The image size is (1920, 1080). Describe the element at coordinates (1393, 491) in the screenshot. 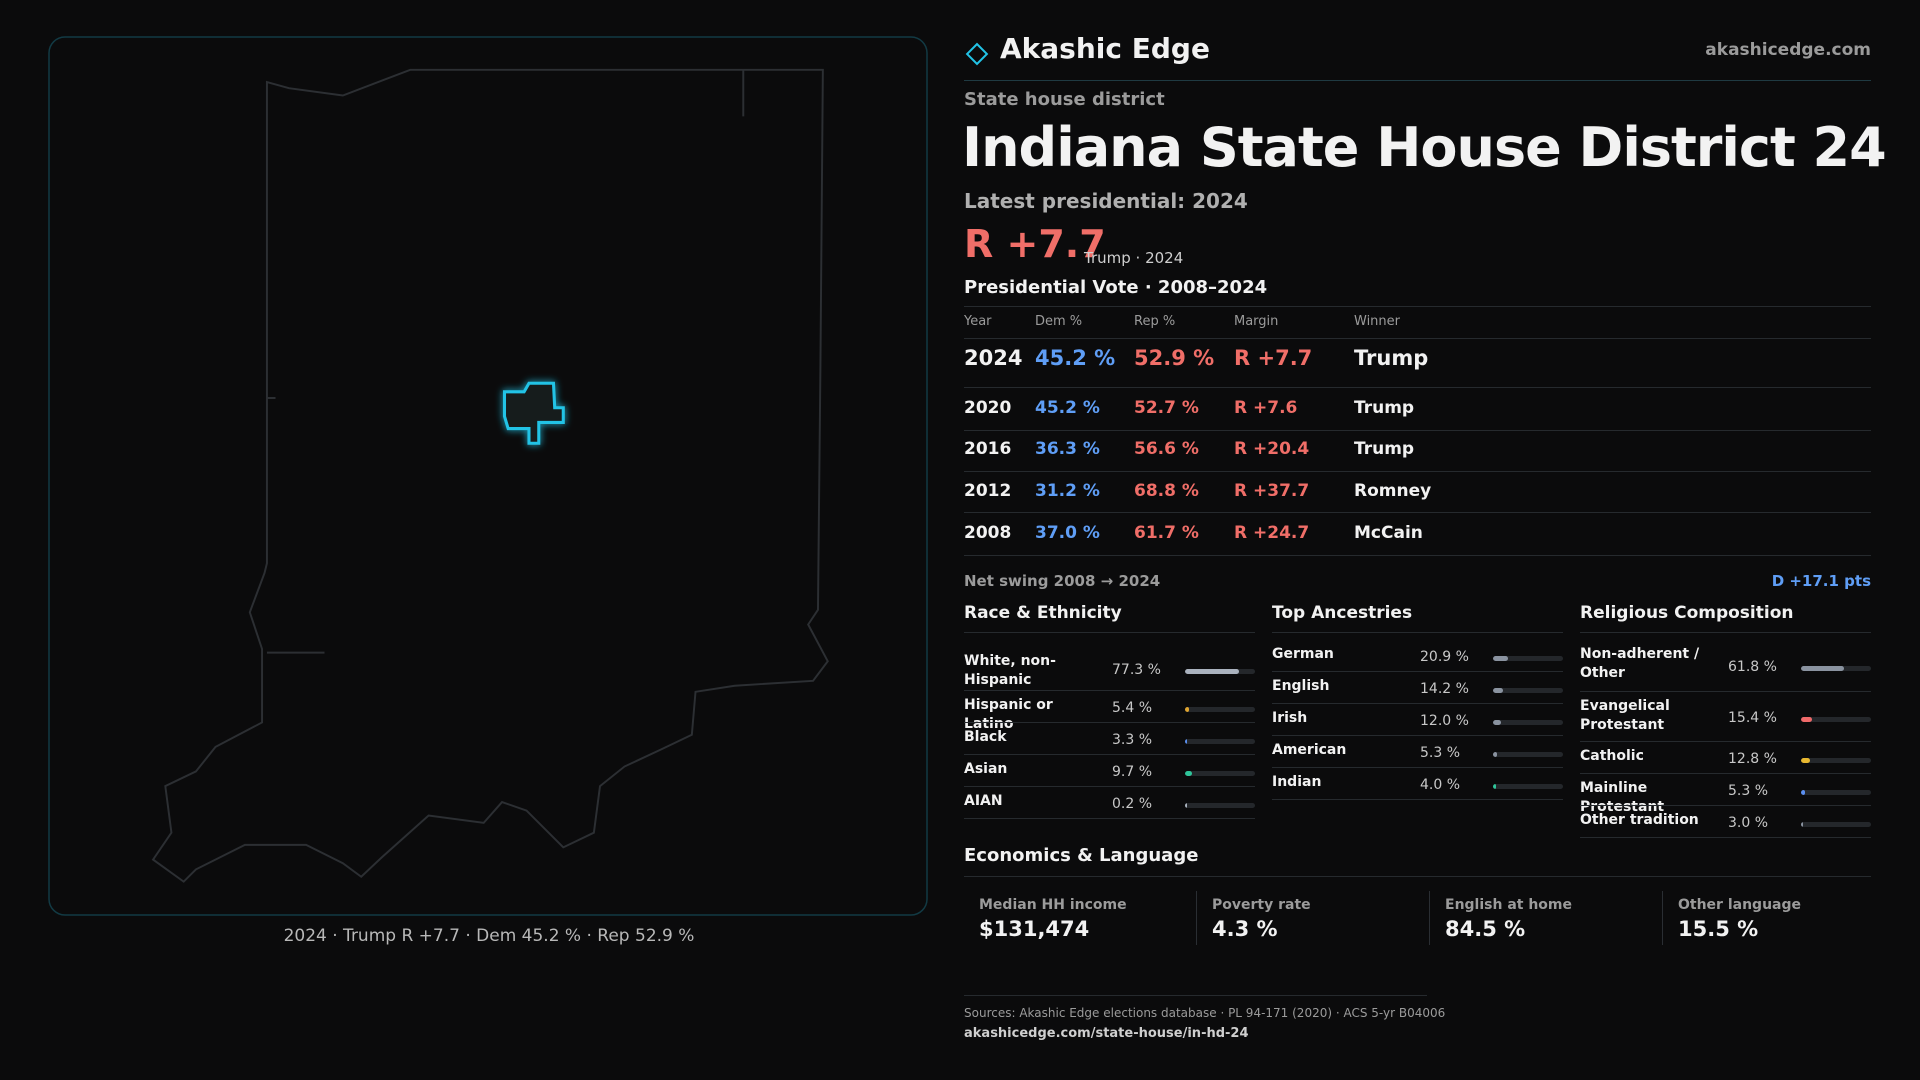

I see `table-cell: Romney` at that location.